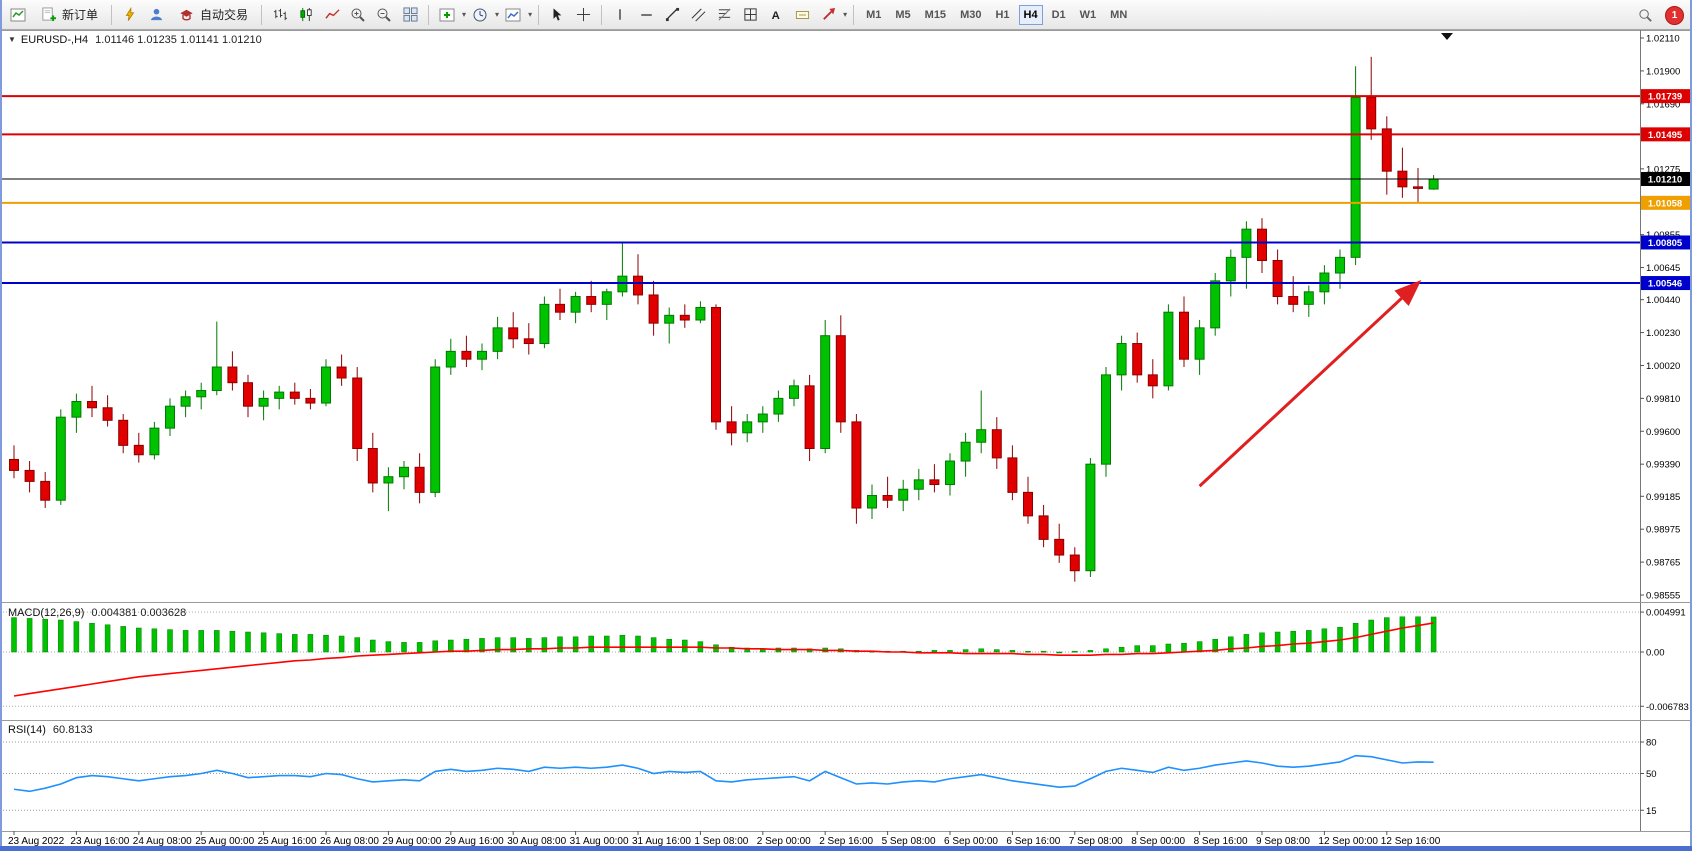  I want to click on timeframe-m15: M15, so click(935, 15).